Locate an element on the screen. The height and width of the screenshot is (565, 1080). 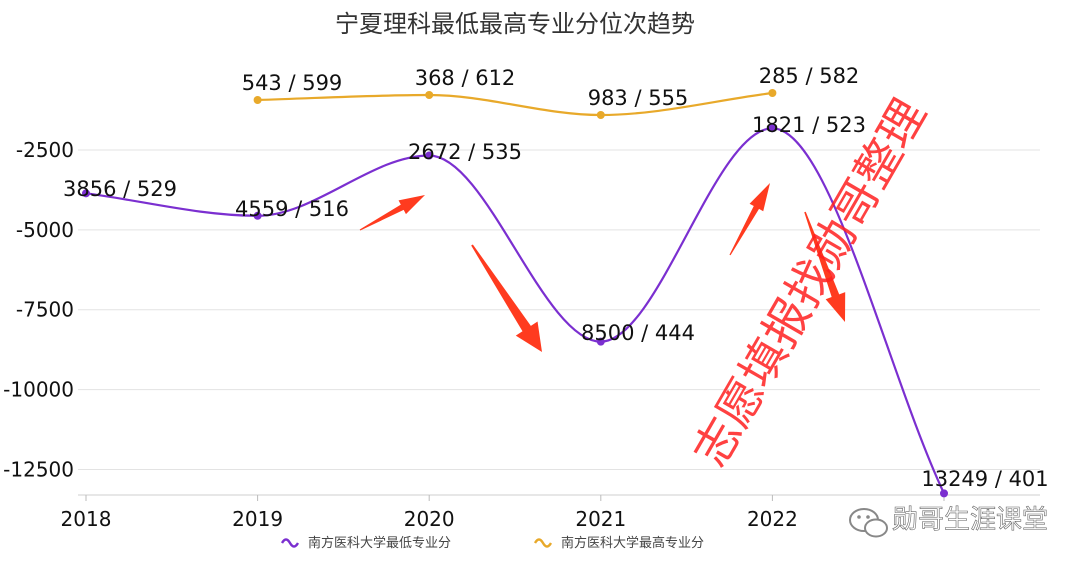
data-label: 285 / 582 is located at coordinates (809, 76).